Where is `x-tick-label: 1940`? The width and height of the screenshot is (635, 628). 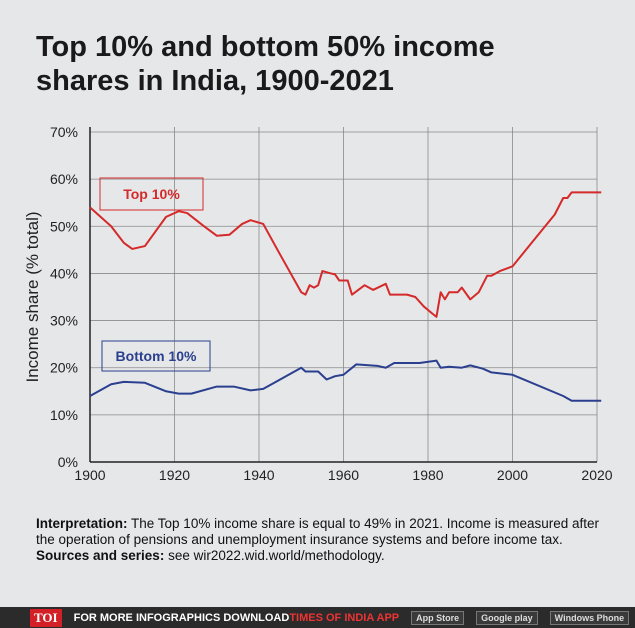
x-tick-label: 1940 is located at coordinates (258, 475).